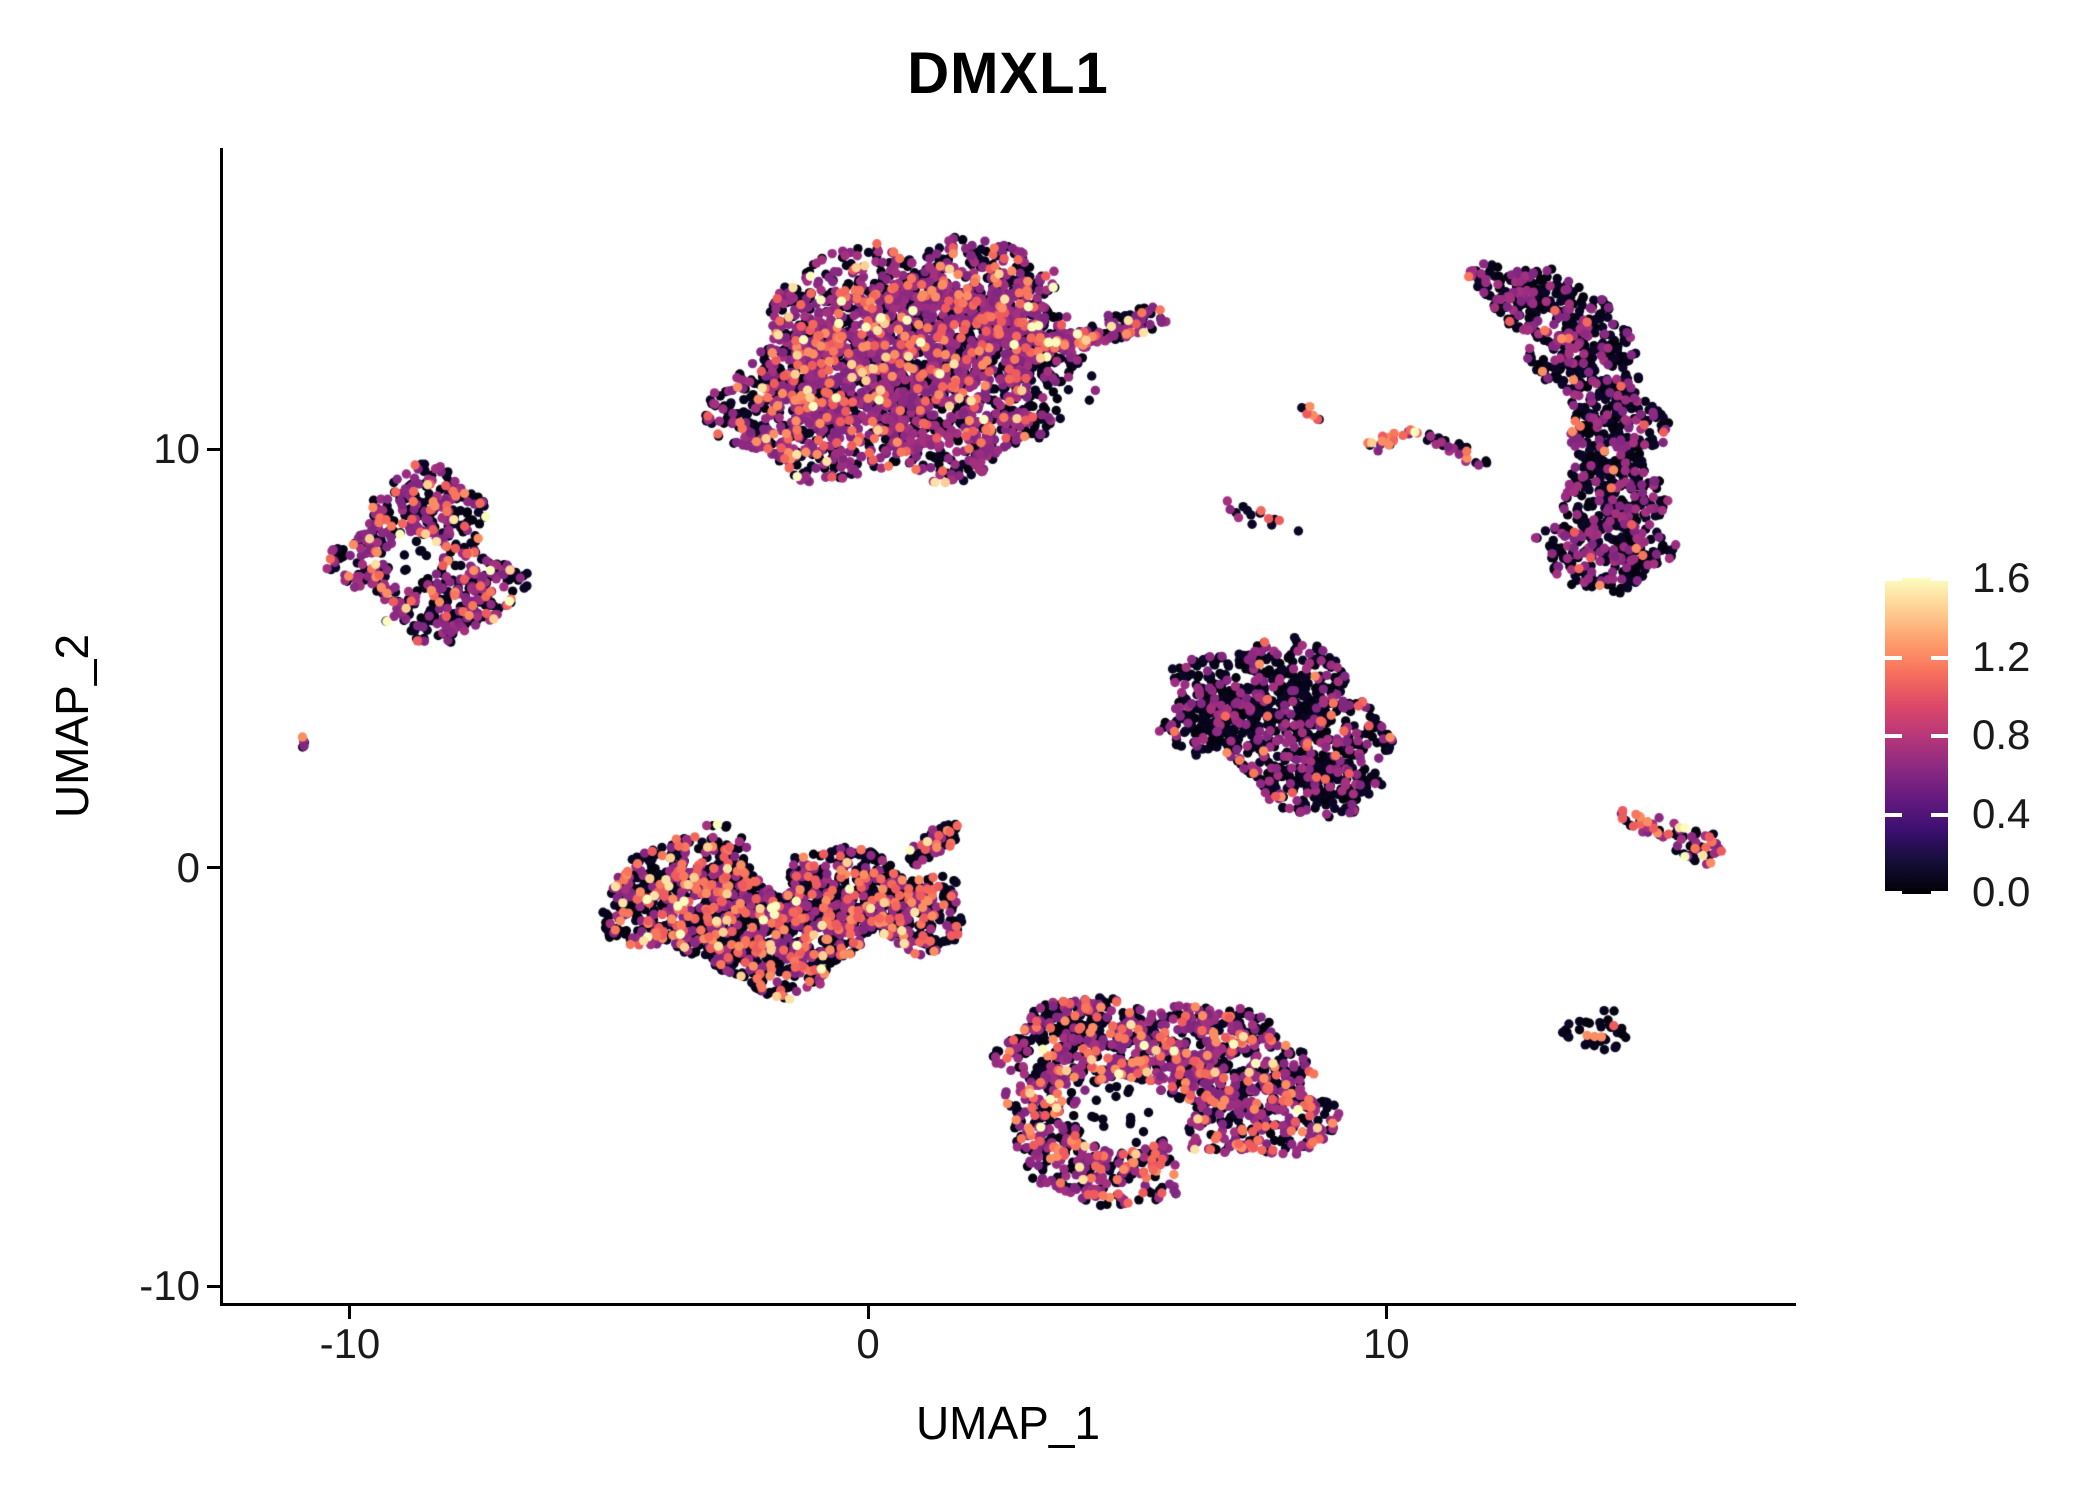 This screenshot has height=1500, width=2100. Describe the element at coordinates (1008, 1304) in the screenshot. I see `x-axis-line` at that location.